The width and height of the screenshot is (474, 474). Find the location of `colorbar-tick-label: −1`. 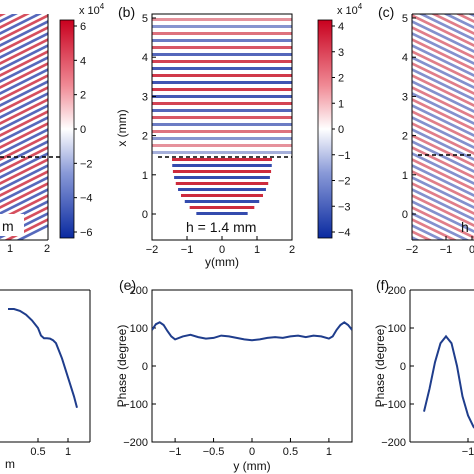

colorbar-tick-label: −1 is located at coordinates (344, 156).